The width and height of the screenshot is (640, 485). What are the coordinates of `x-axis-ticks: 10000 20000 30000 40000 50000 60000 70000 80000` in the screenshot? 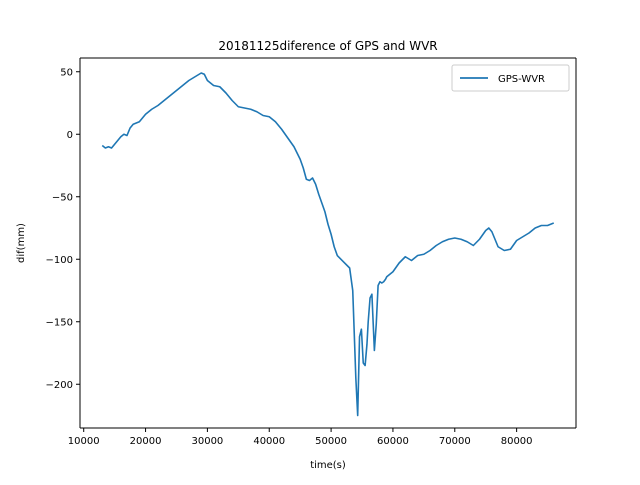 It's located at (300, 437).